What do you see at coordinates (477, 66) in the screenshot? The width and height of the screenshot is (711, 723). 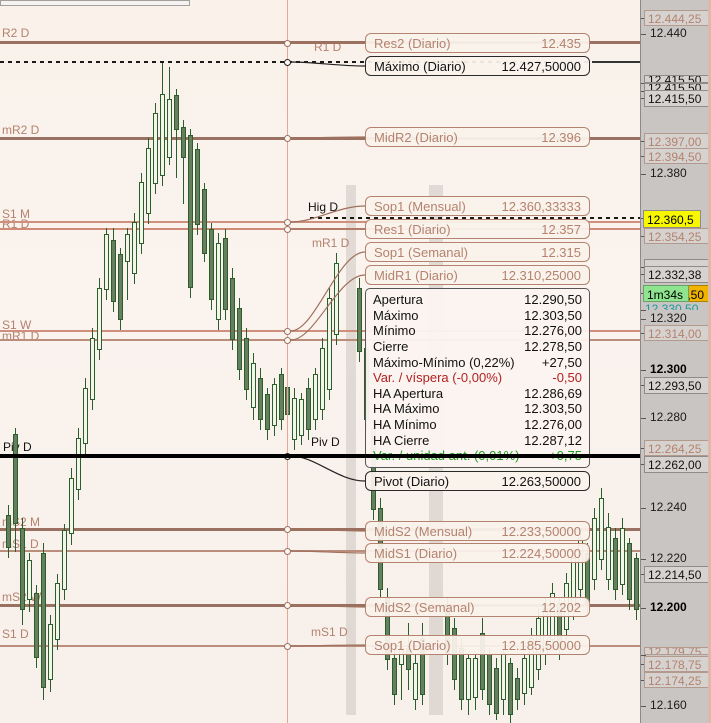 I see `level-label-box: Máximo (Diario) 12.427,50000` at bounding box center [477, 66].